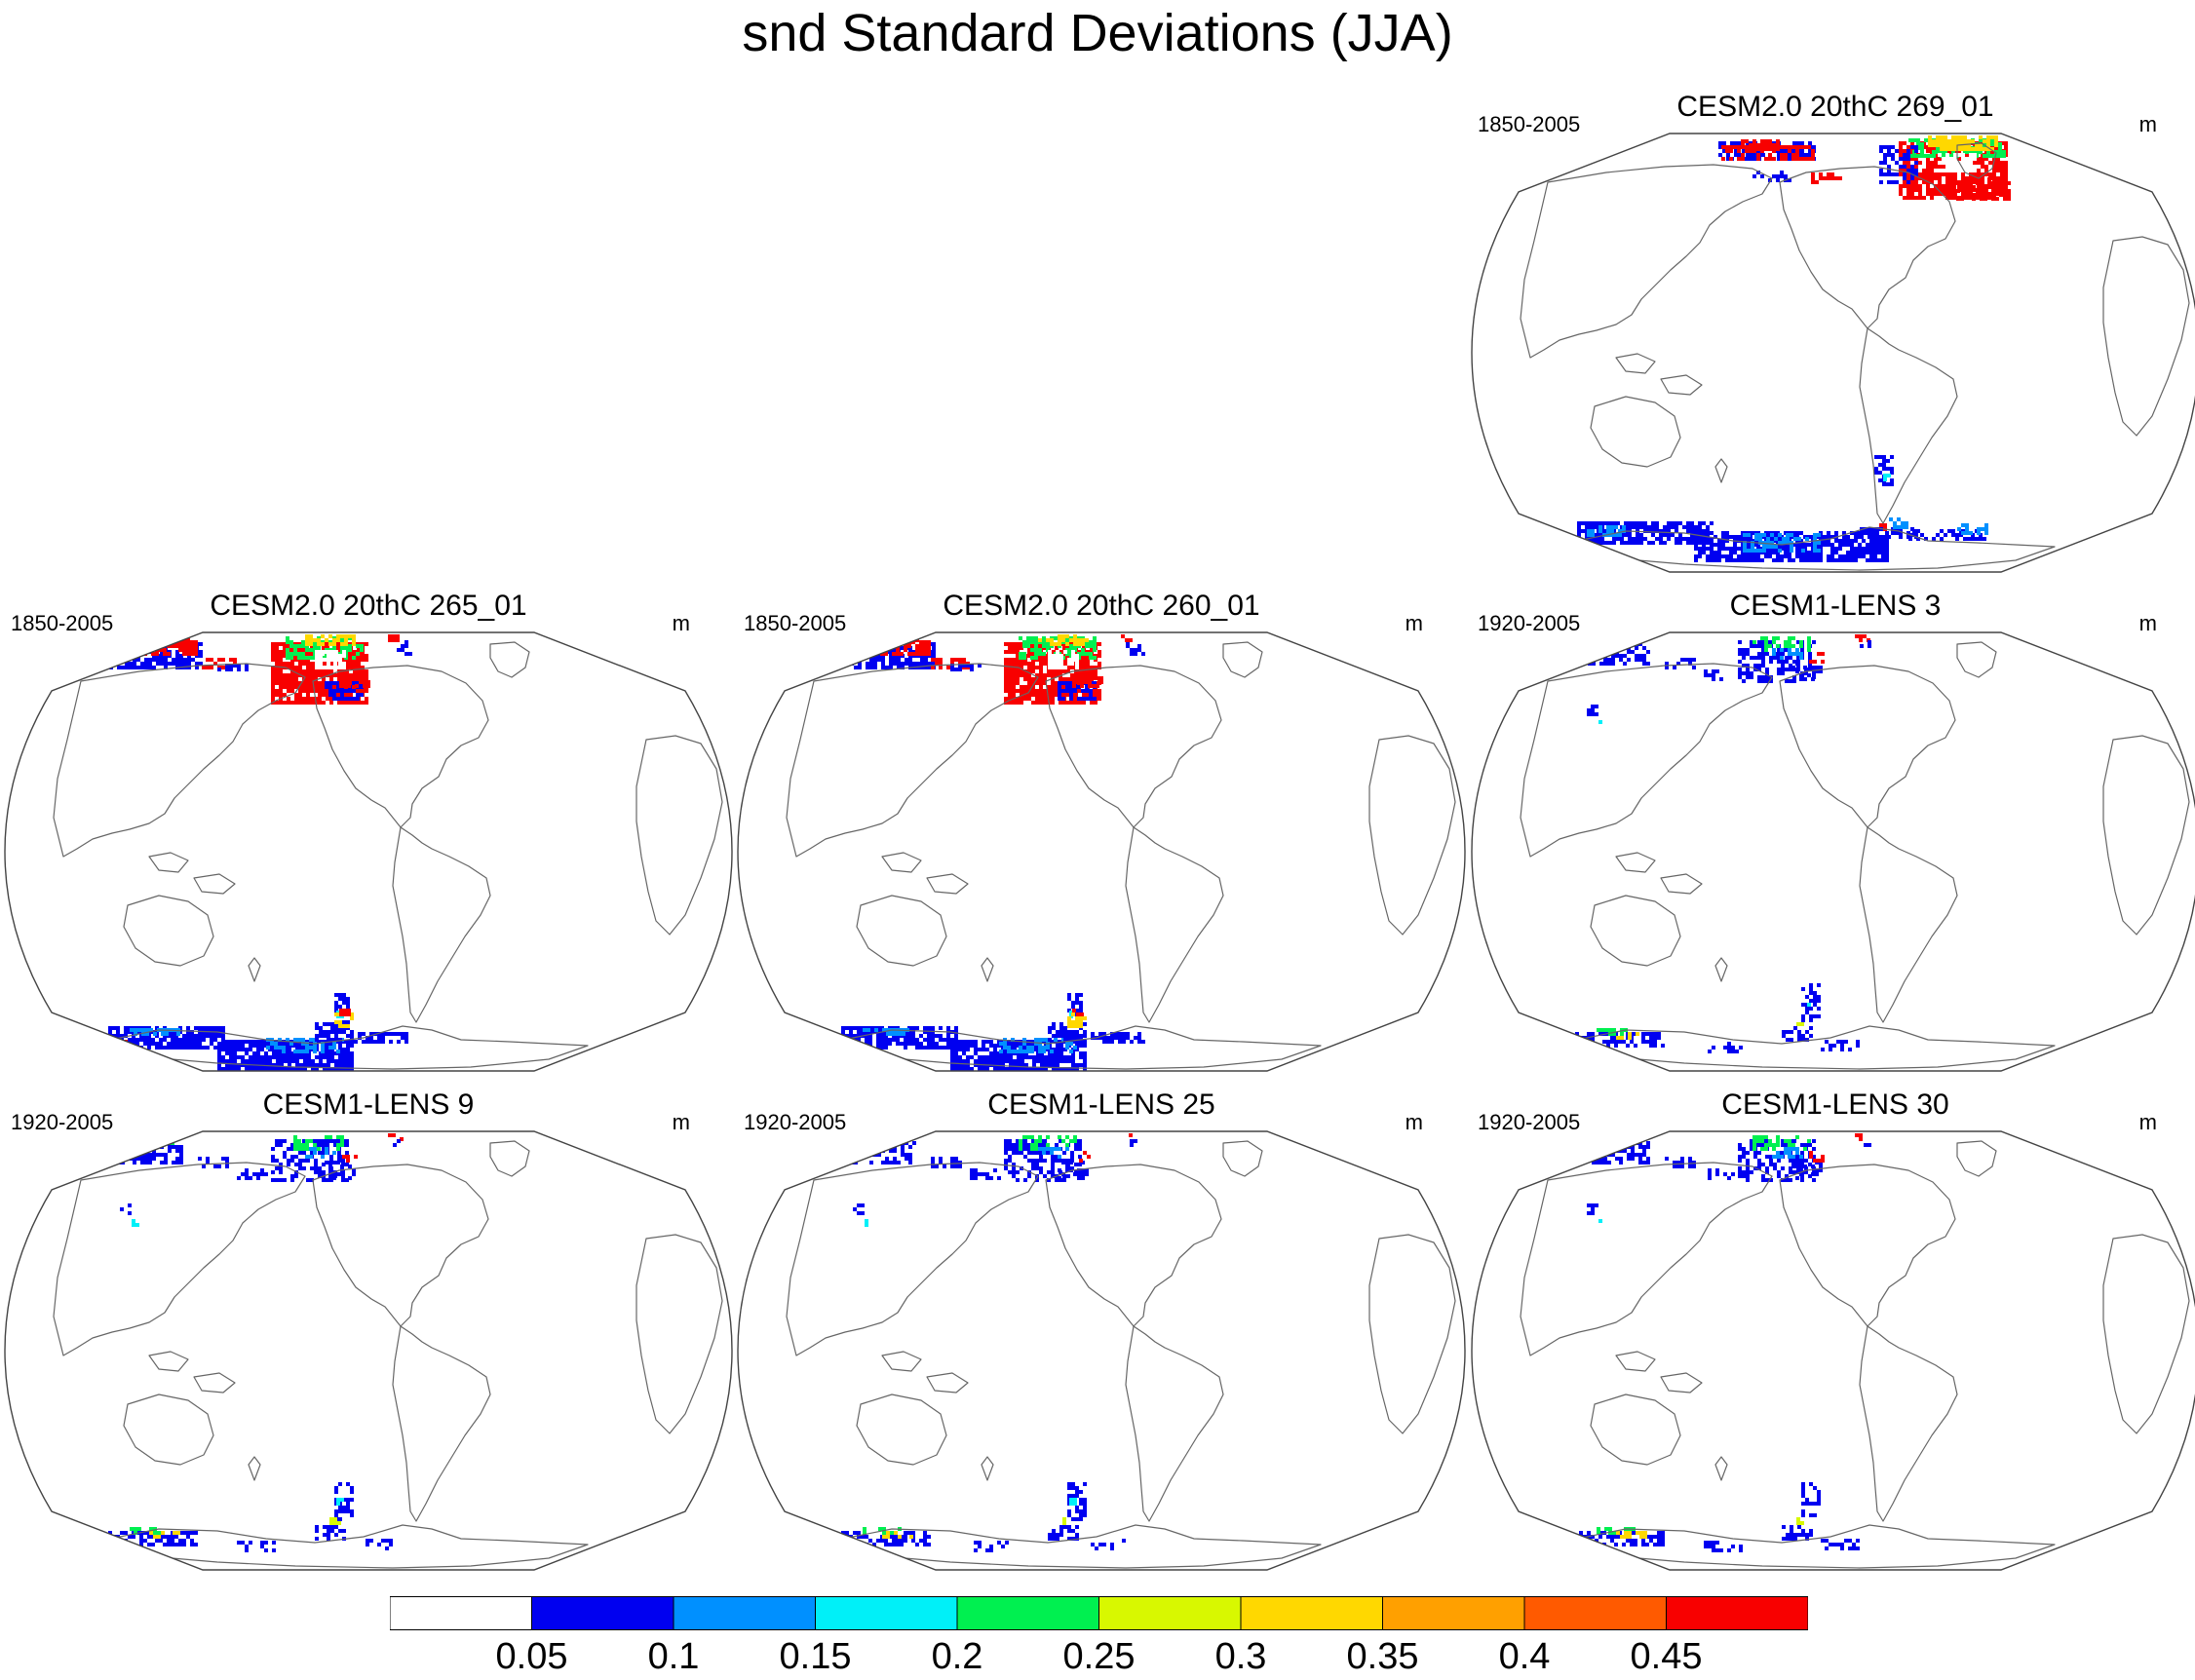 The height and width of the screenshot is (1680, 2195). What do you see at coordinates (368, 606) in the screenshot?
I see `panel-title: CESM2.0 20thC 265_01` at bounding box center [368, 606].